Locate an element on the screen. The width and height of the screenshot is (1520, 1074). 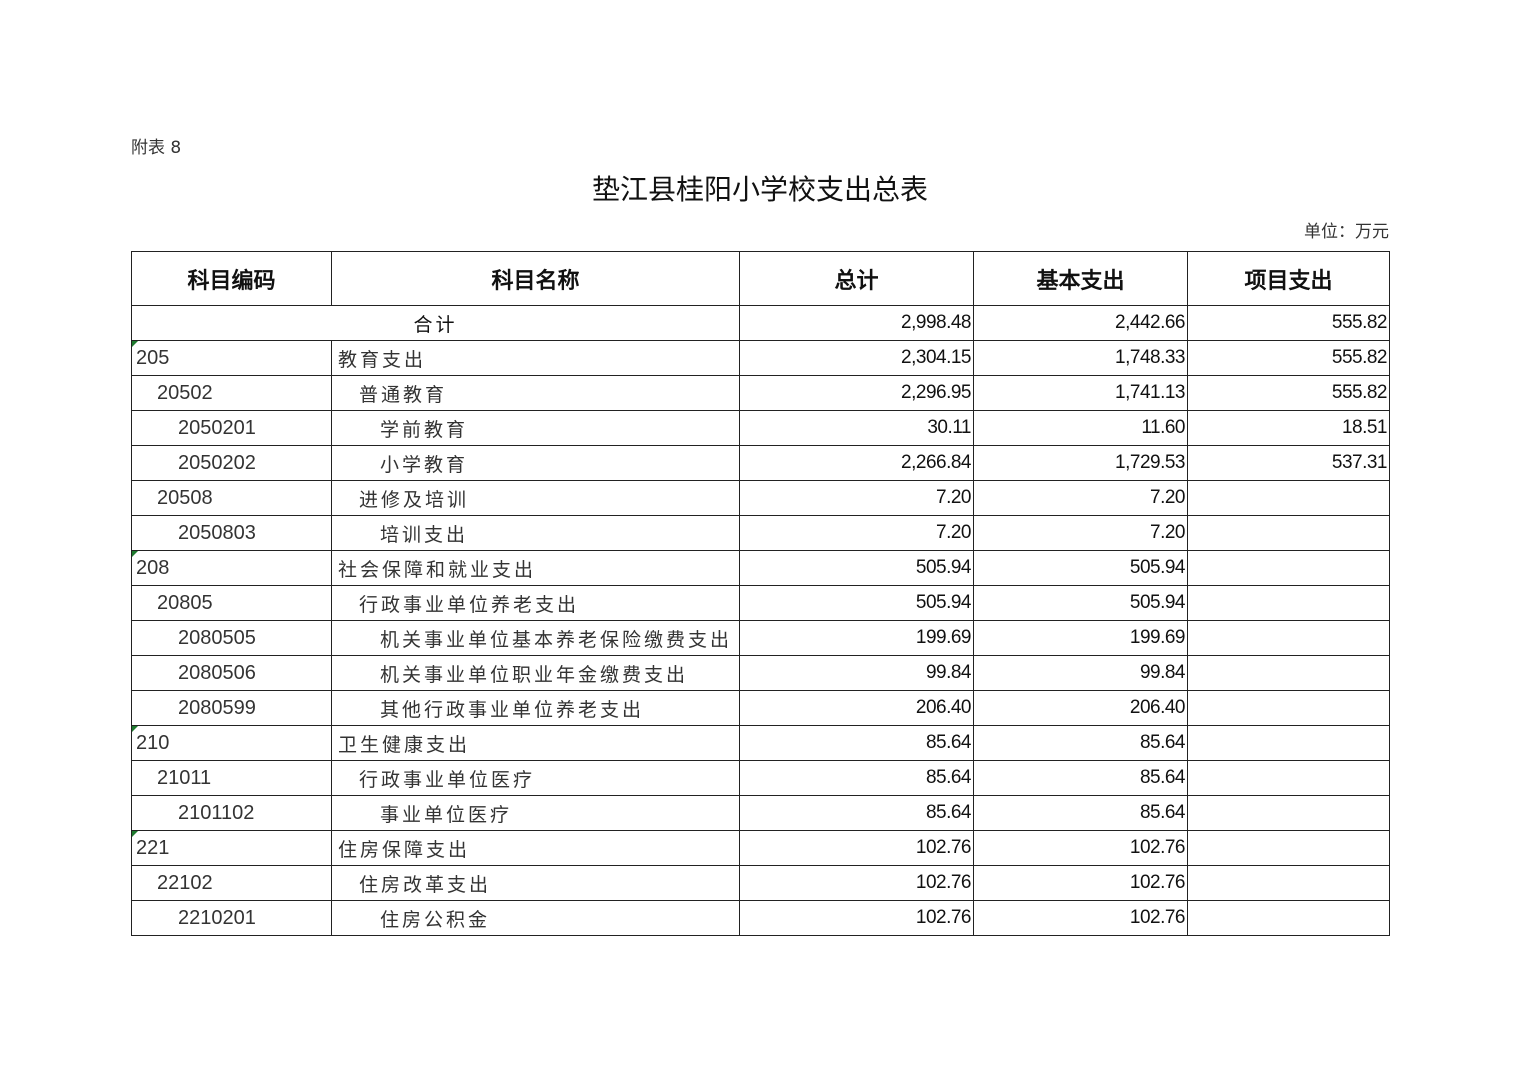
cell-code: 20805 is located at coordinates (231, 603).